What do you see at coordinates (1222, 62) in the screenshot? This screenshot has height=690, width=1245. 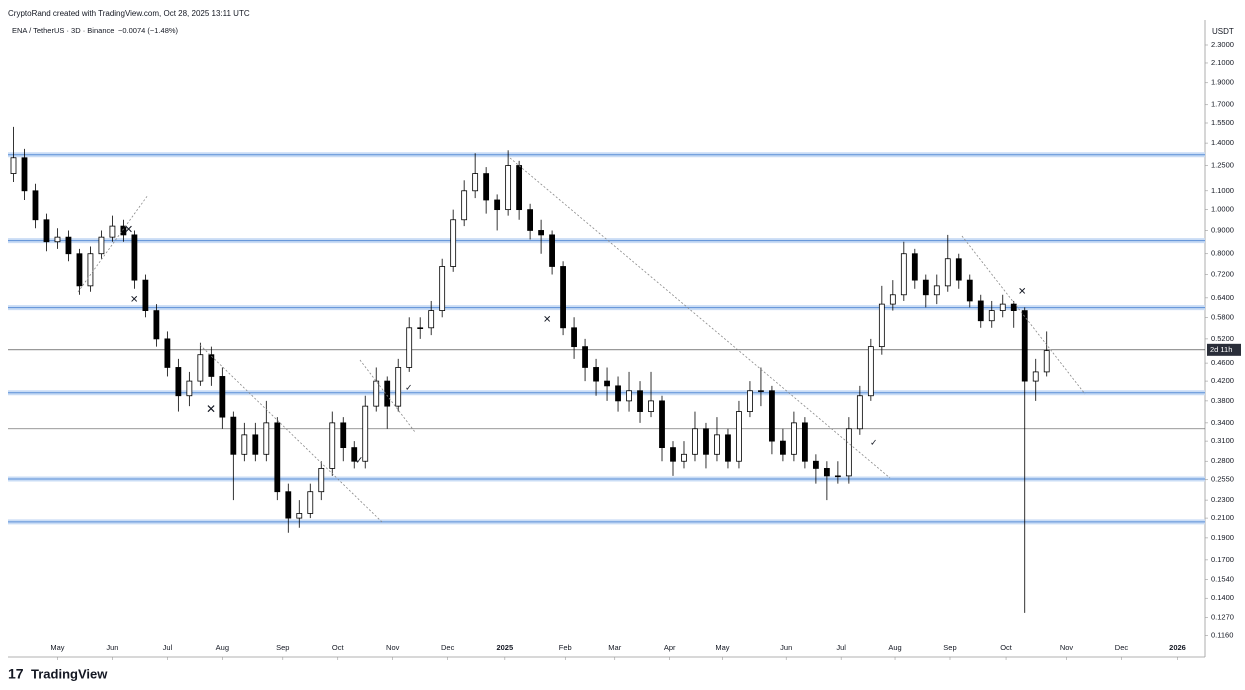 I see `y-tick-label: 2.1000` at bounding box center [1222, 62].